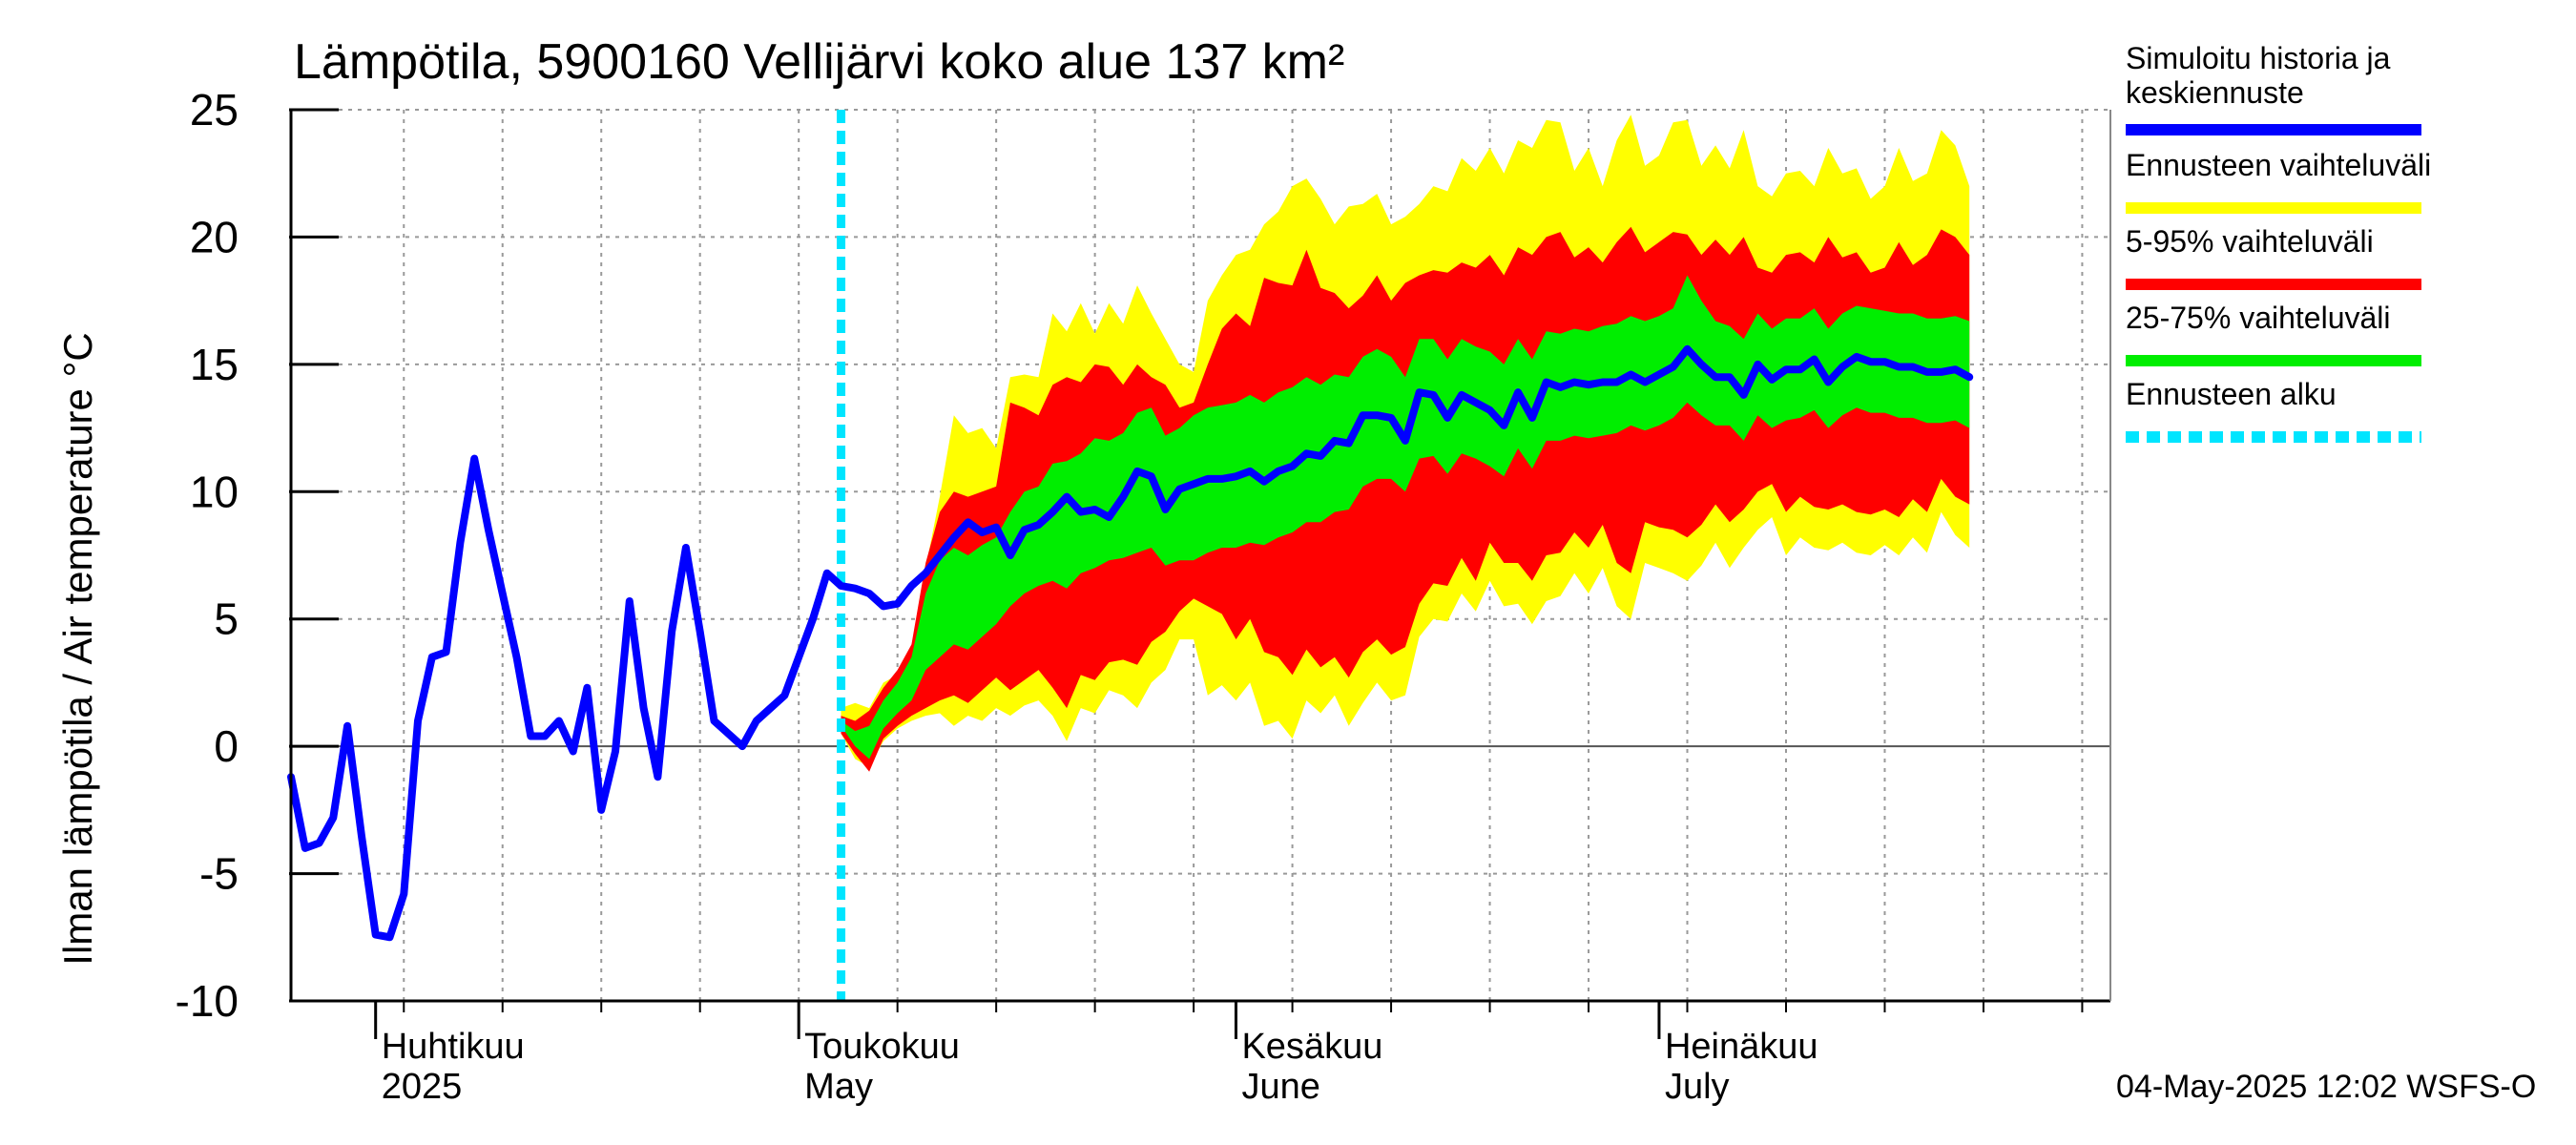 The image size is (2576, 1145). I want to click on y-tick-label: 5, so click(226, 619).